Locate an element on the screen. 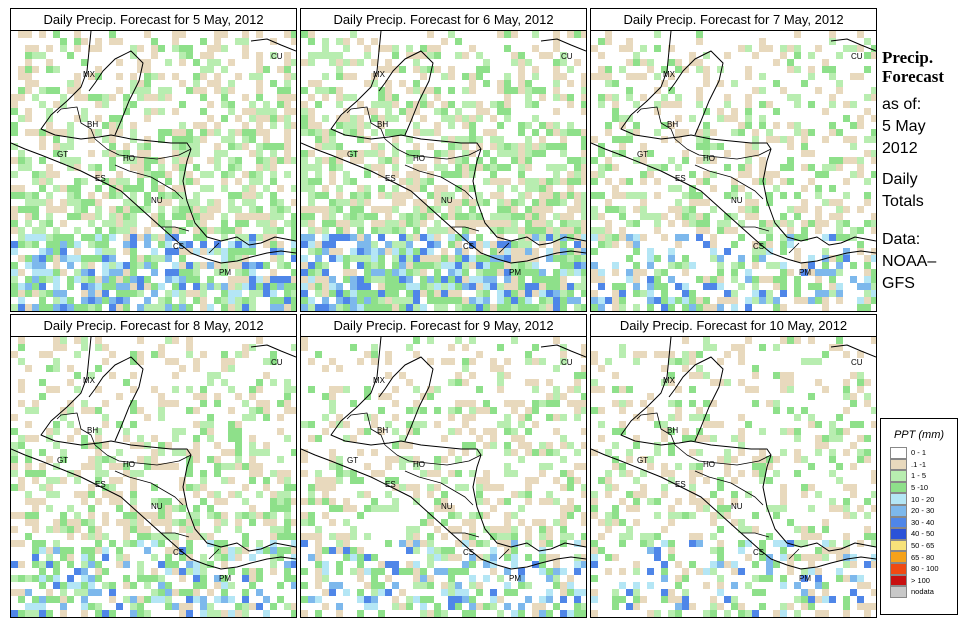 Image resolution: width=967 pixels, height=633 pixels. legend-item: 40 - 50 is located at coordinates (923, 534).